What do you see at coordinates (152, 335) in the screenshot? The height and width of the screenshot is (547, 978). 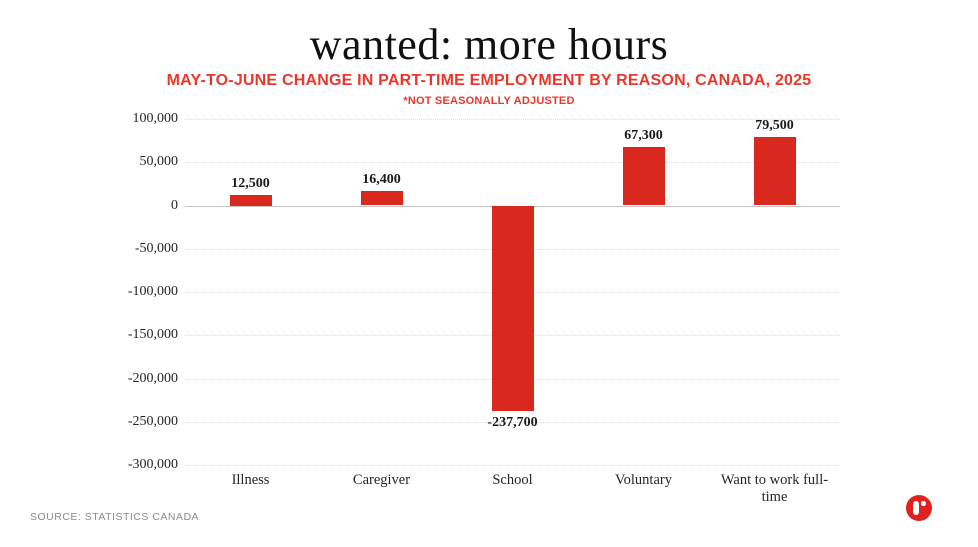 I see `y-axis-tick-label: -150,000` at bounding box center [152, 335].